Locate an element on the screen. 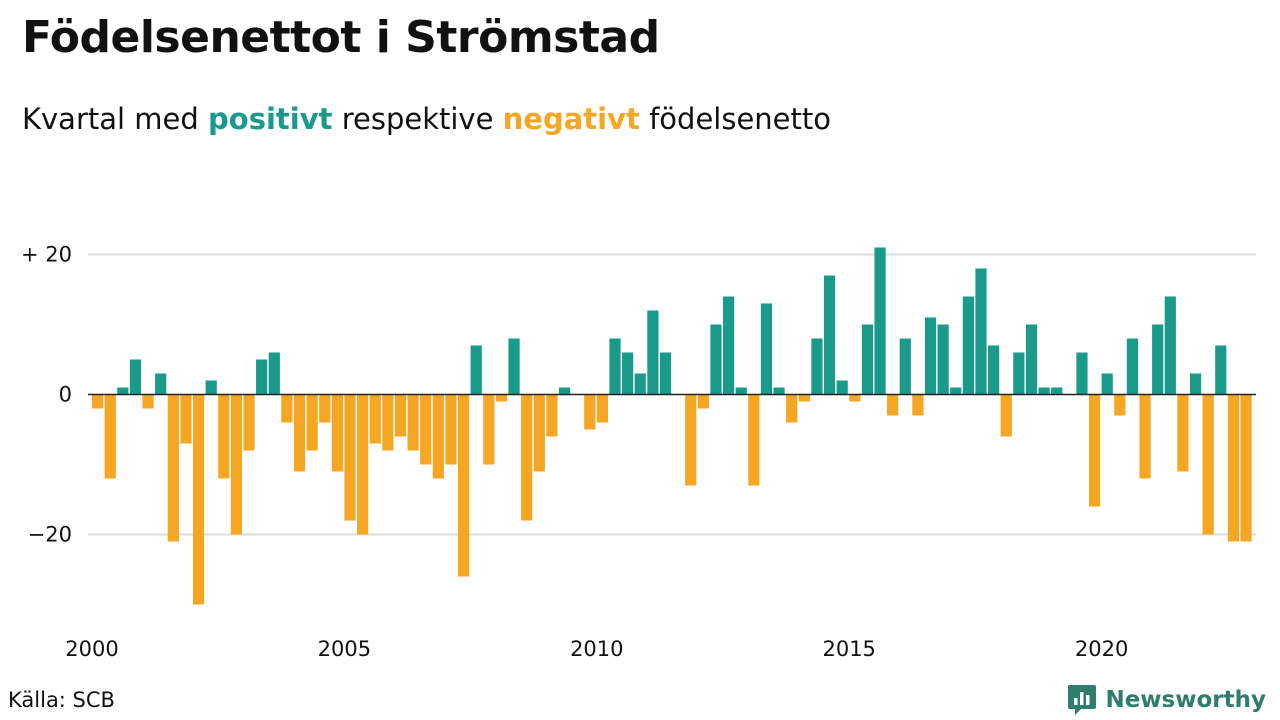  source-note: Källa: SCB is located at coordinates (61, 700).